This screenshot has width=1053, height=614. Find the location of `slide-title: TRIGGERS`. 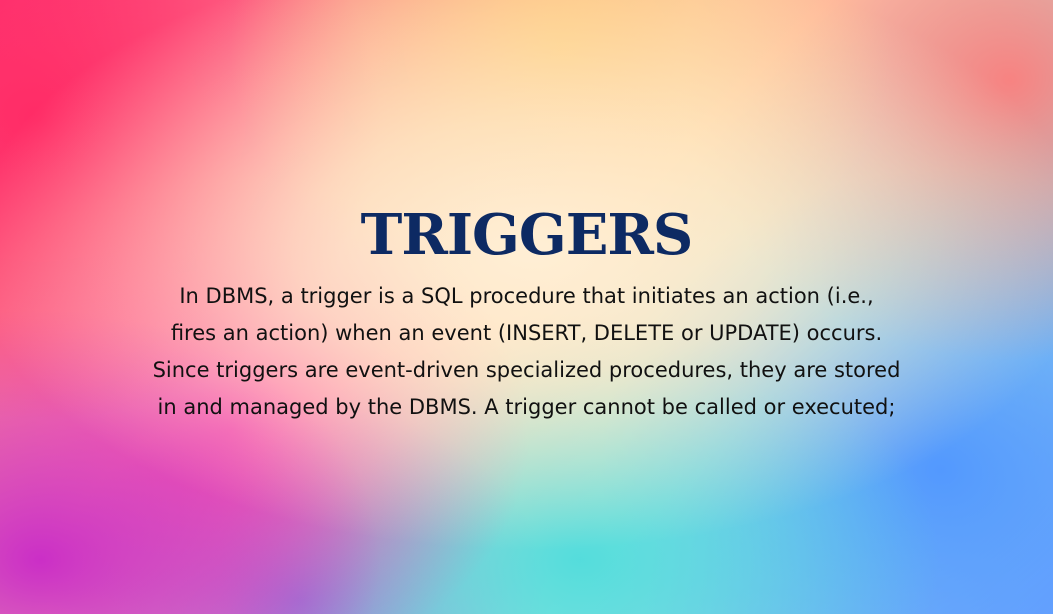

slide-title: TRIGGERS is located at coordinates (527, 235).